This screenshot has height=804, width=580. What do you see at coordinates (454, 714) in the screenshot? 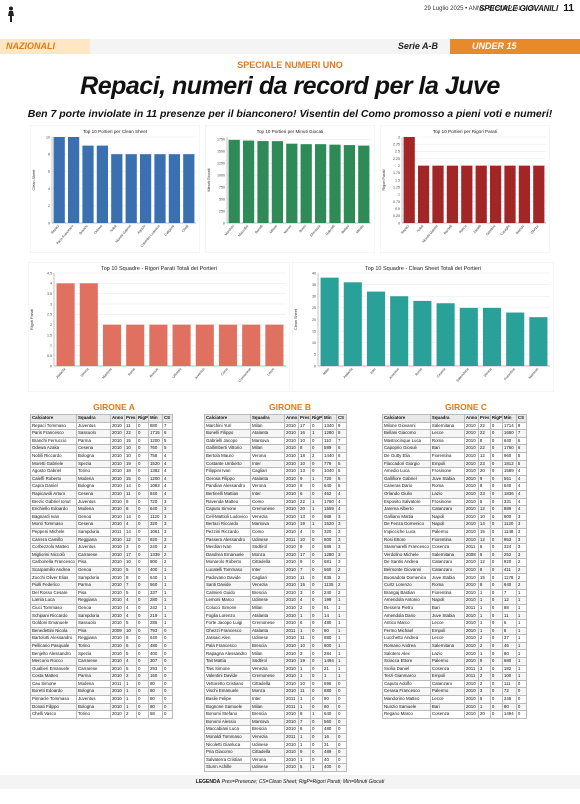
I see `table-row: Regano Marco Cosenza 2010 20 0 1494 0` at bounding box center [454, 714].